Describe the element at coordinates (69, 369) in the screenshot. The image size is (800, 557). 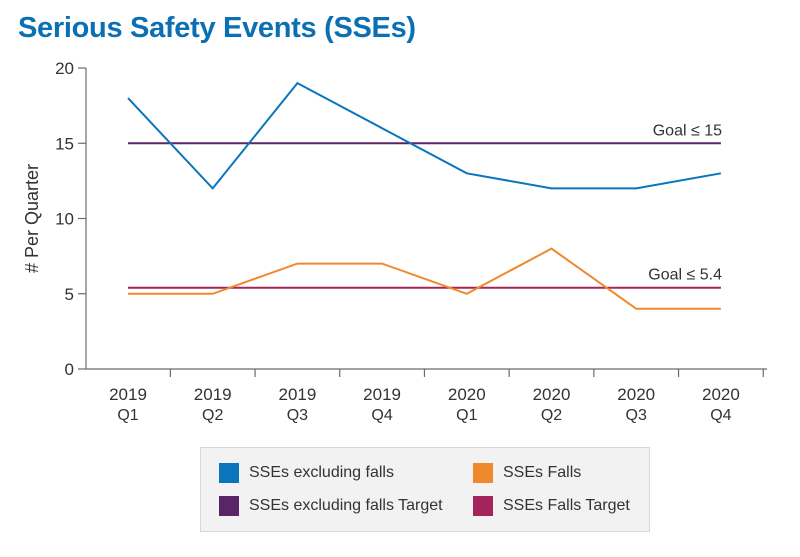
I see `y-tick-label: 0` at that location.